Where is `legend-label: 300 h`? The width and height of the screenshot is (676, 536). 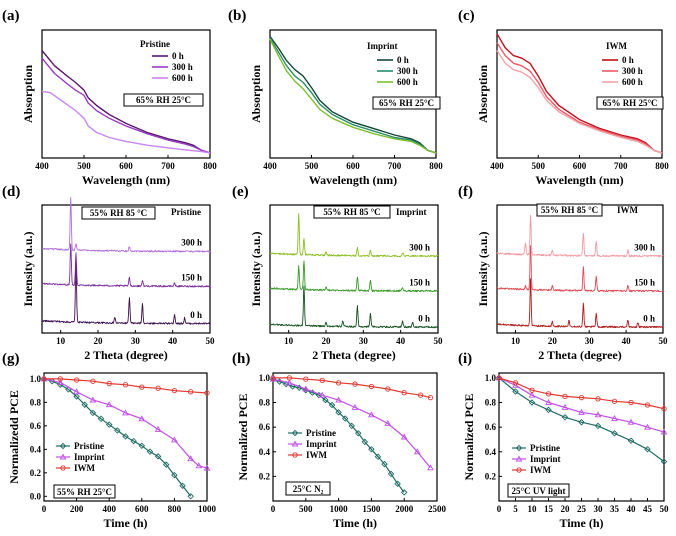
legend-label: 300 h is located at coordinates (407, 71).